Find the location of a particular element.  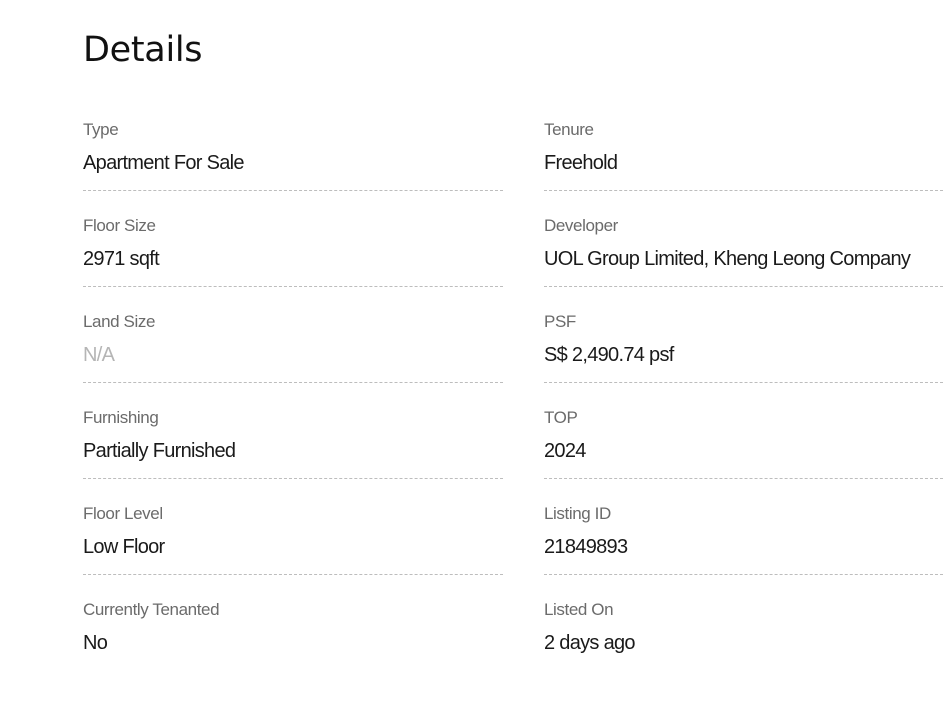

detail-item-top: TOP 2024 is located at coordinates (743, 439).